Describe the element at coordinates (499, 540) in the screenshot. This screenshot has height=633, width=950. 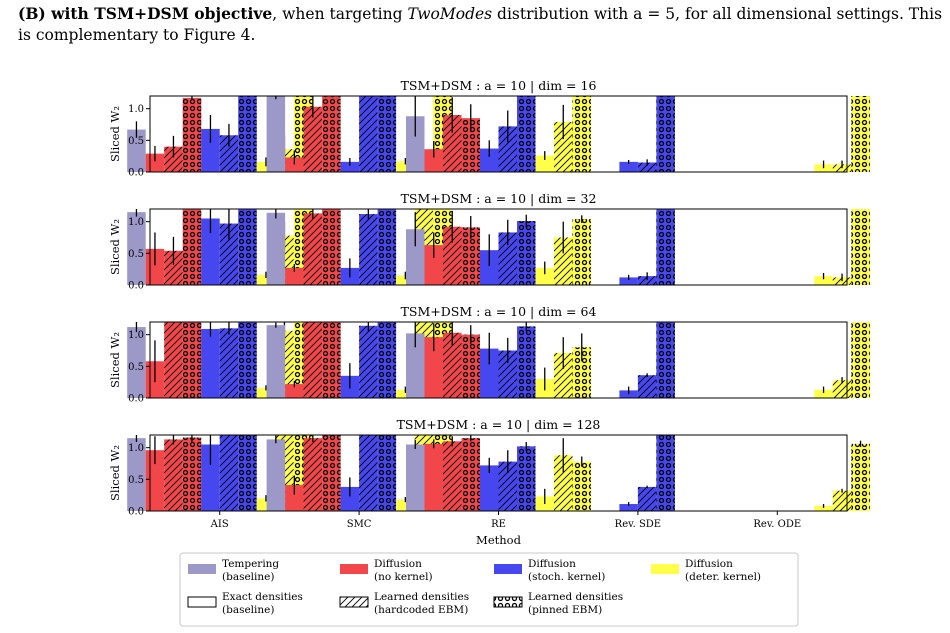
I see `x-axis-label: Method` at that location.